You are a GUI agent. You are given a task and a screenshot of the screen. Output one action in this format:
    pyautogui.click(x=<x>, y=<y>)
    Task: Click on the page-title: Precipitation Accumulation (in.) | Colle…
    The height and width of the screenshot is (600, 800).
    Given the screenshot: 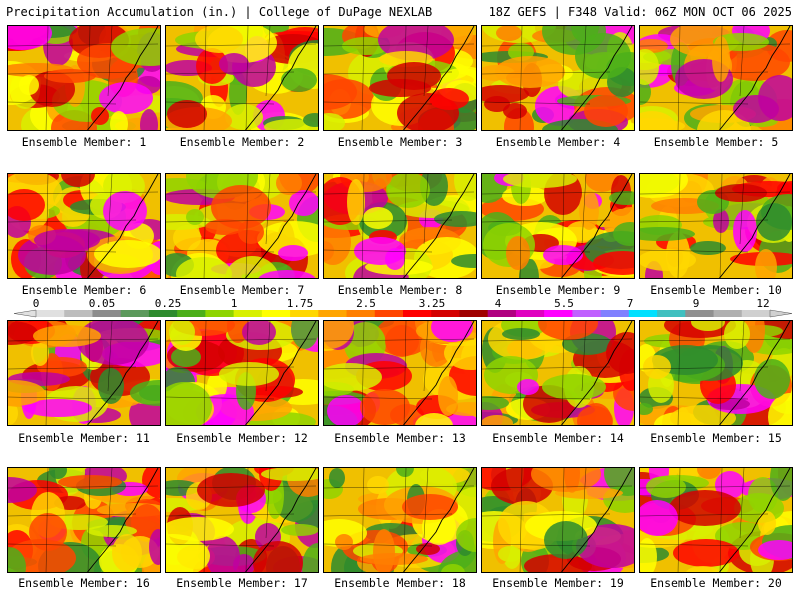 What is the action you would take?
    pyautogui.click(x=219, y=12)
    